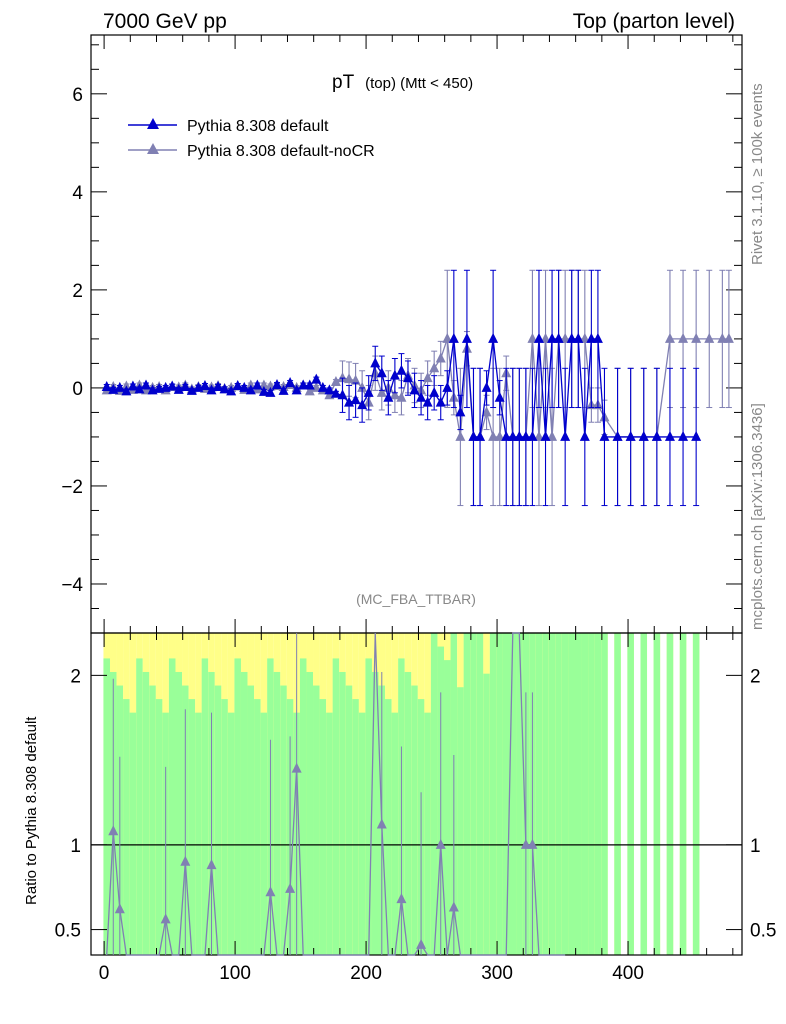 The image size is (786, 1024). Describe the element at coordinates (757, 516) in the screenshot. I see `mcplots-label: mcplots.cern.ch [arXiv:1306.3436]` at that location.